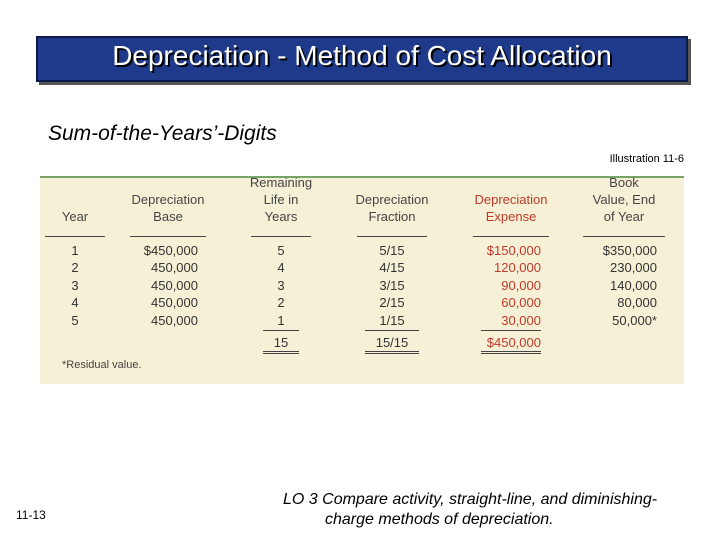 The height and width of the screenshot is (540, 720). Describe the element at coordinates (281, 342) in the screenshot. I see `total-cell: 15` at that location.